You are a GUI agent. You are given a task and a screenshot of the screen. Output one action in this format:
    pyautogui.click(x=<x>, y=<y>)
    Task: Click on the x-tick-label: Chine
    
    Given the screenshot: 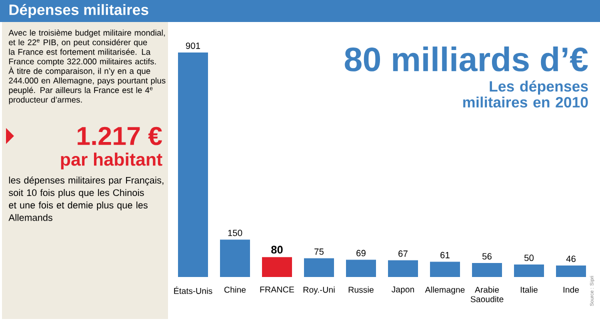 What is the action you would take?
    pyautogui.click(x=235, y=289)
    